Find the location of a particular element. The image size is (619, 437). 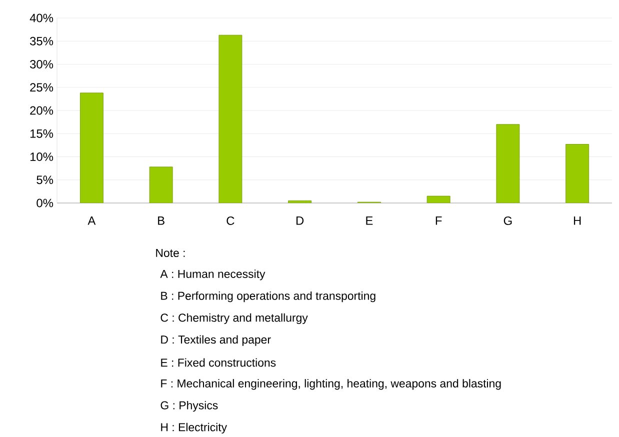

y-tick-label: 0% is located at coordinates (45, 203).